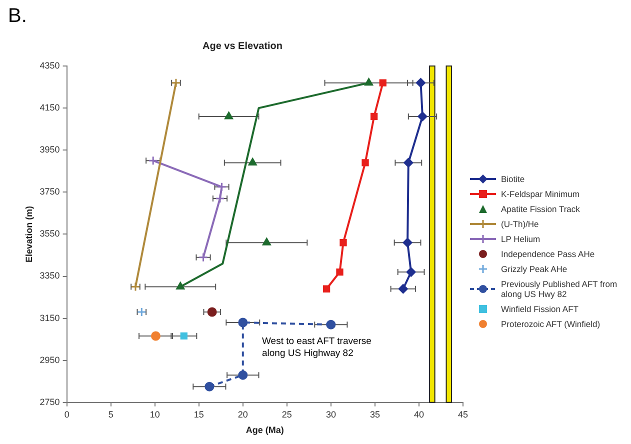 This screenshot has height=444, width=631. I want to click on y-tick-label: 4350, so click(50, 65).